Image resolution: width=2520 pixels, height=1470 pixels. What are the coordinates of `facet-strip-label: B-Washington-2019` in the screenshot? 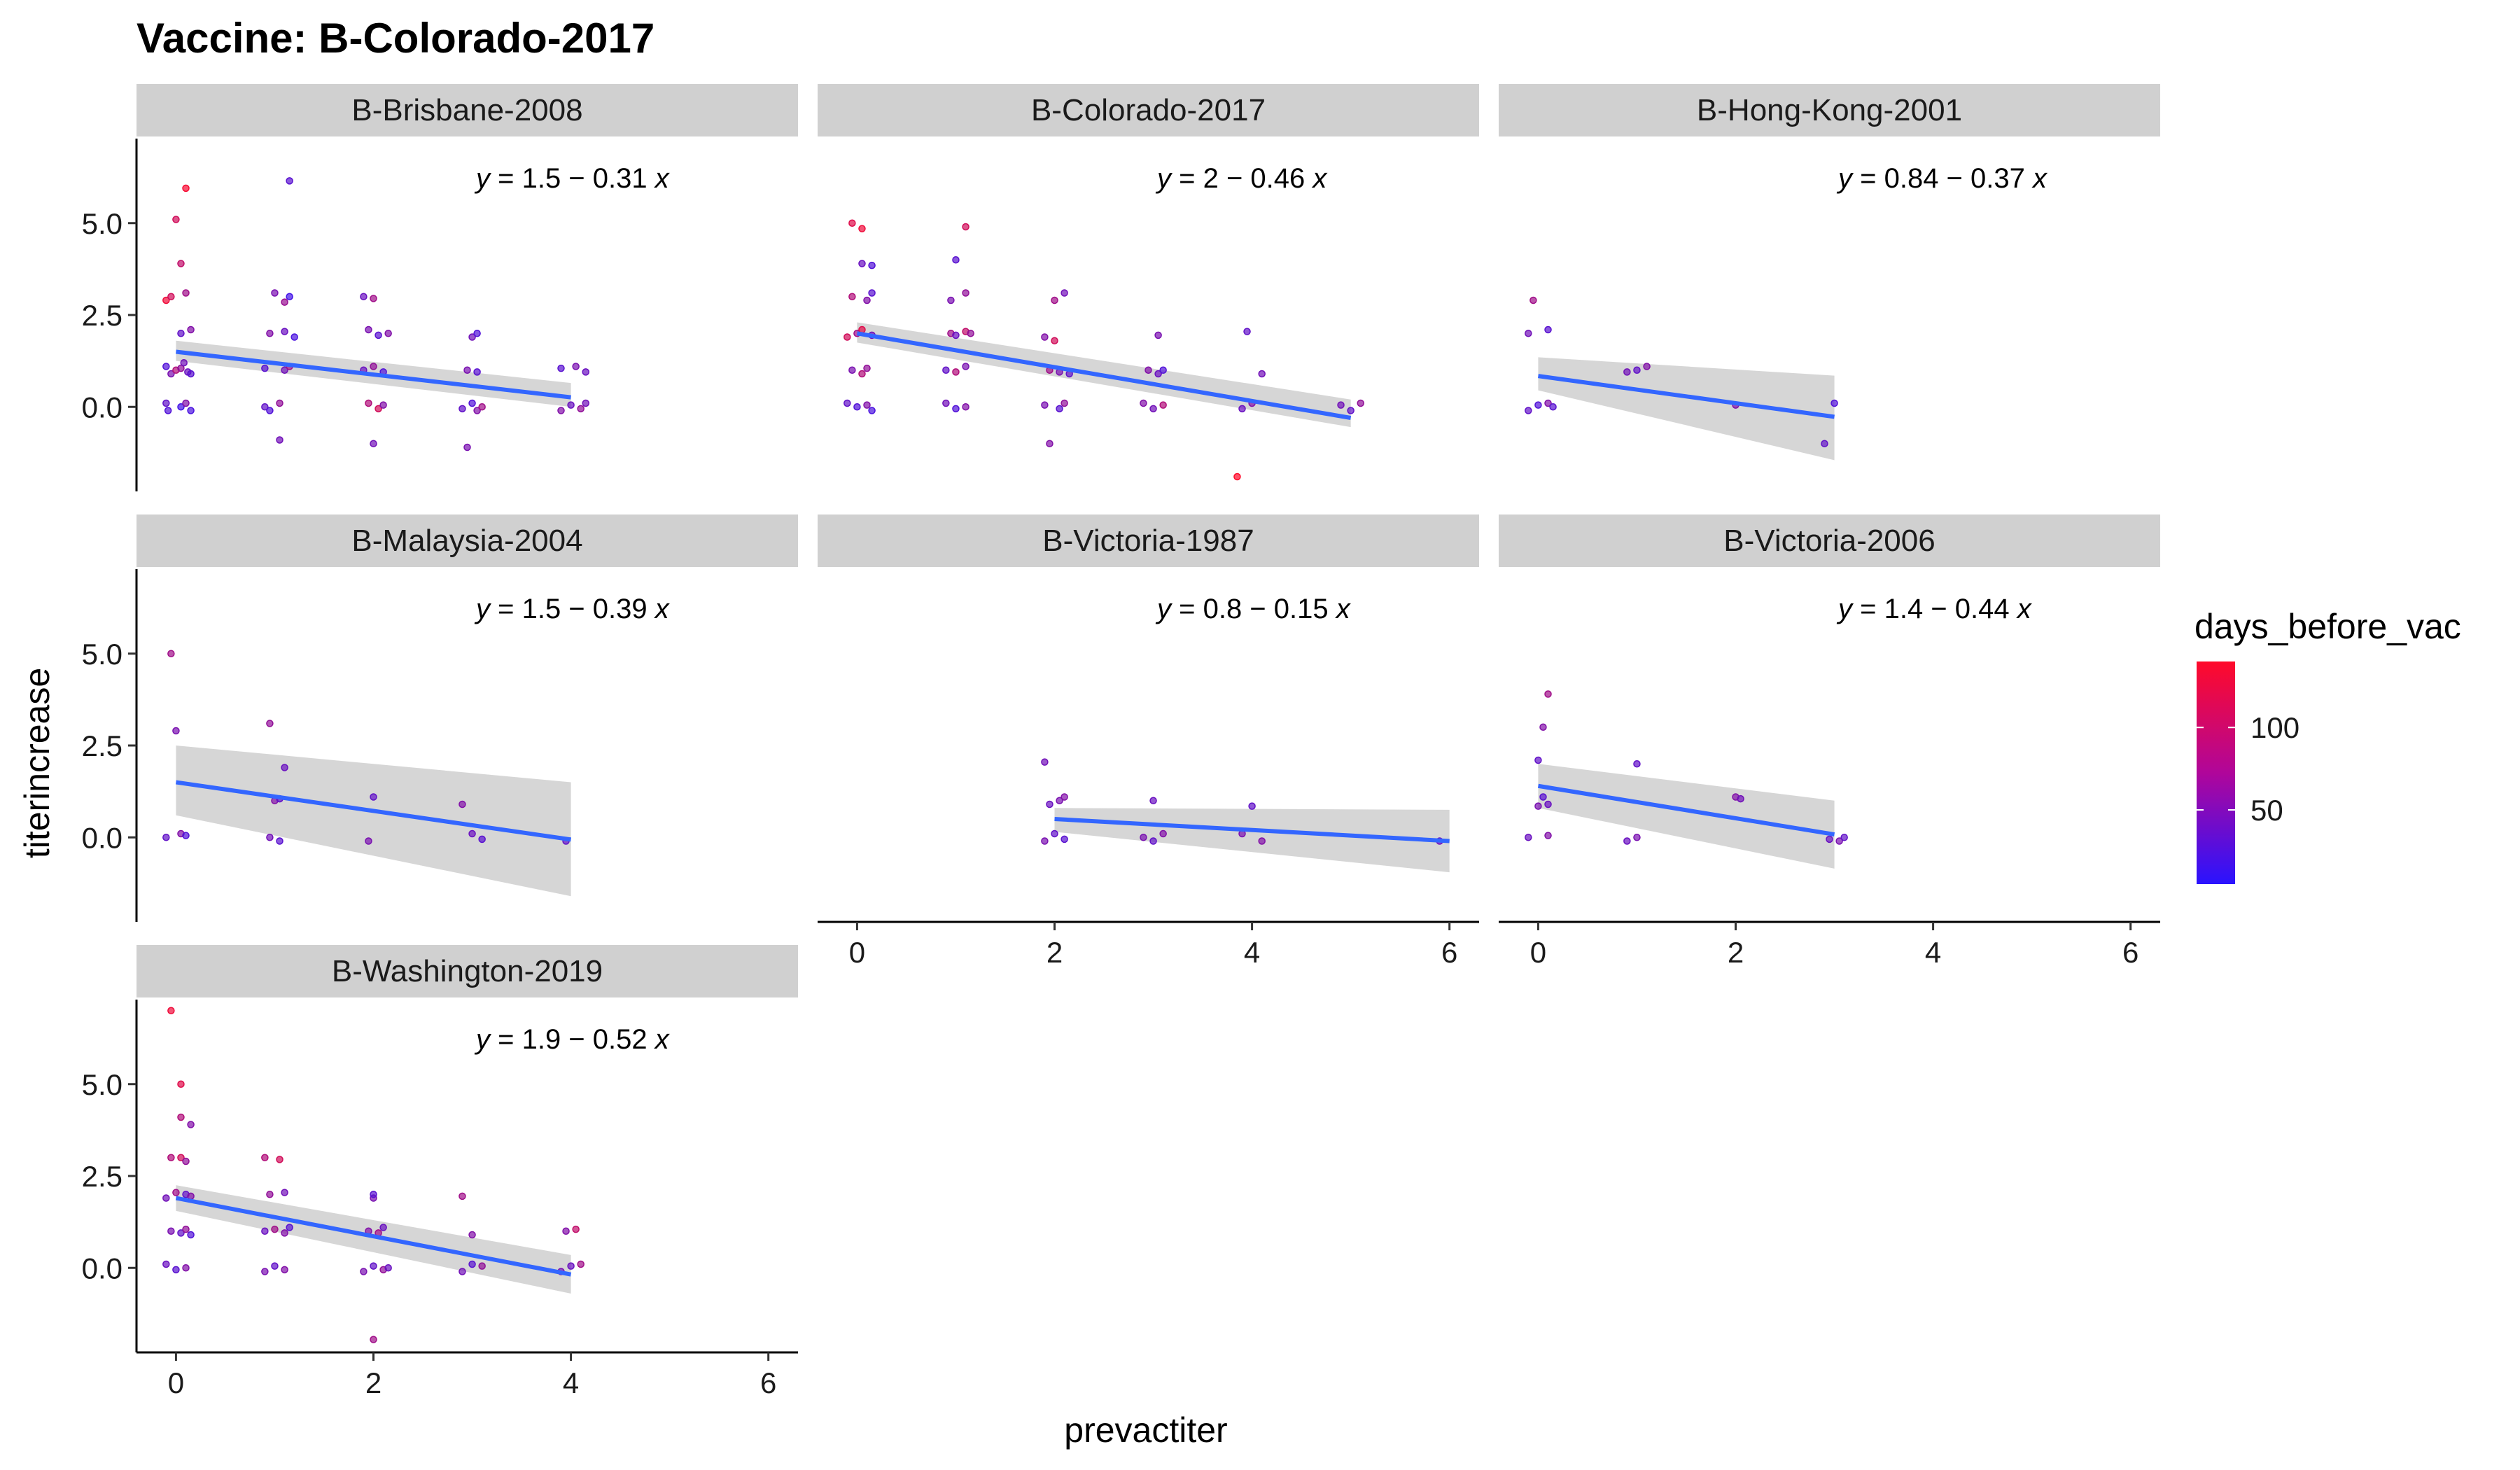 It's located at (467, 971).